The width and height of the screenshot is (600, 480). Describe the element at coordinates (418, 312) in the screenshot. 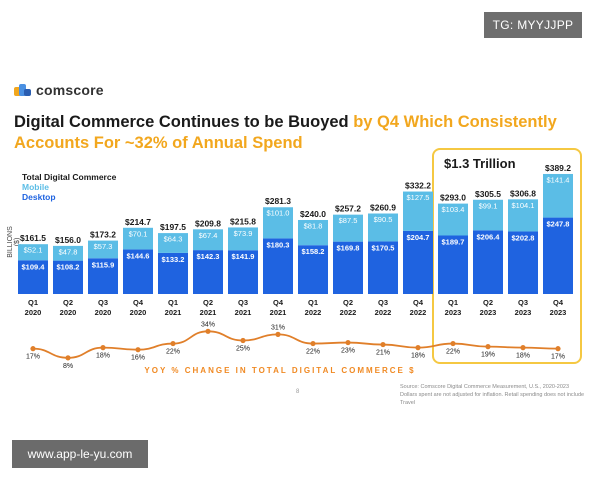

I see `tick-year-11: 2022` at that location.